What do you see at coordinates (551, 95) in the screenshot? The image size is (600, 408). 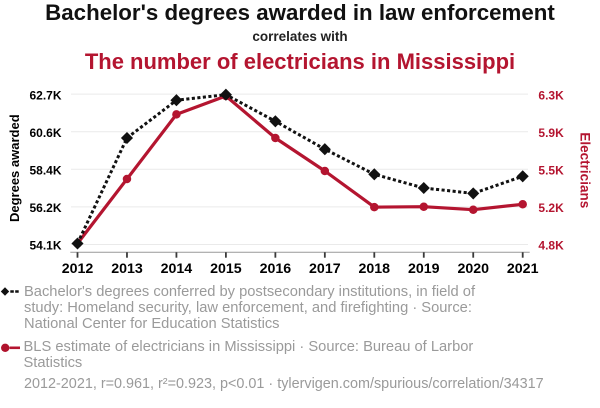 I see `svg-text: 6.3K` at bounding box center [551, 95].